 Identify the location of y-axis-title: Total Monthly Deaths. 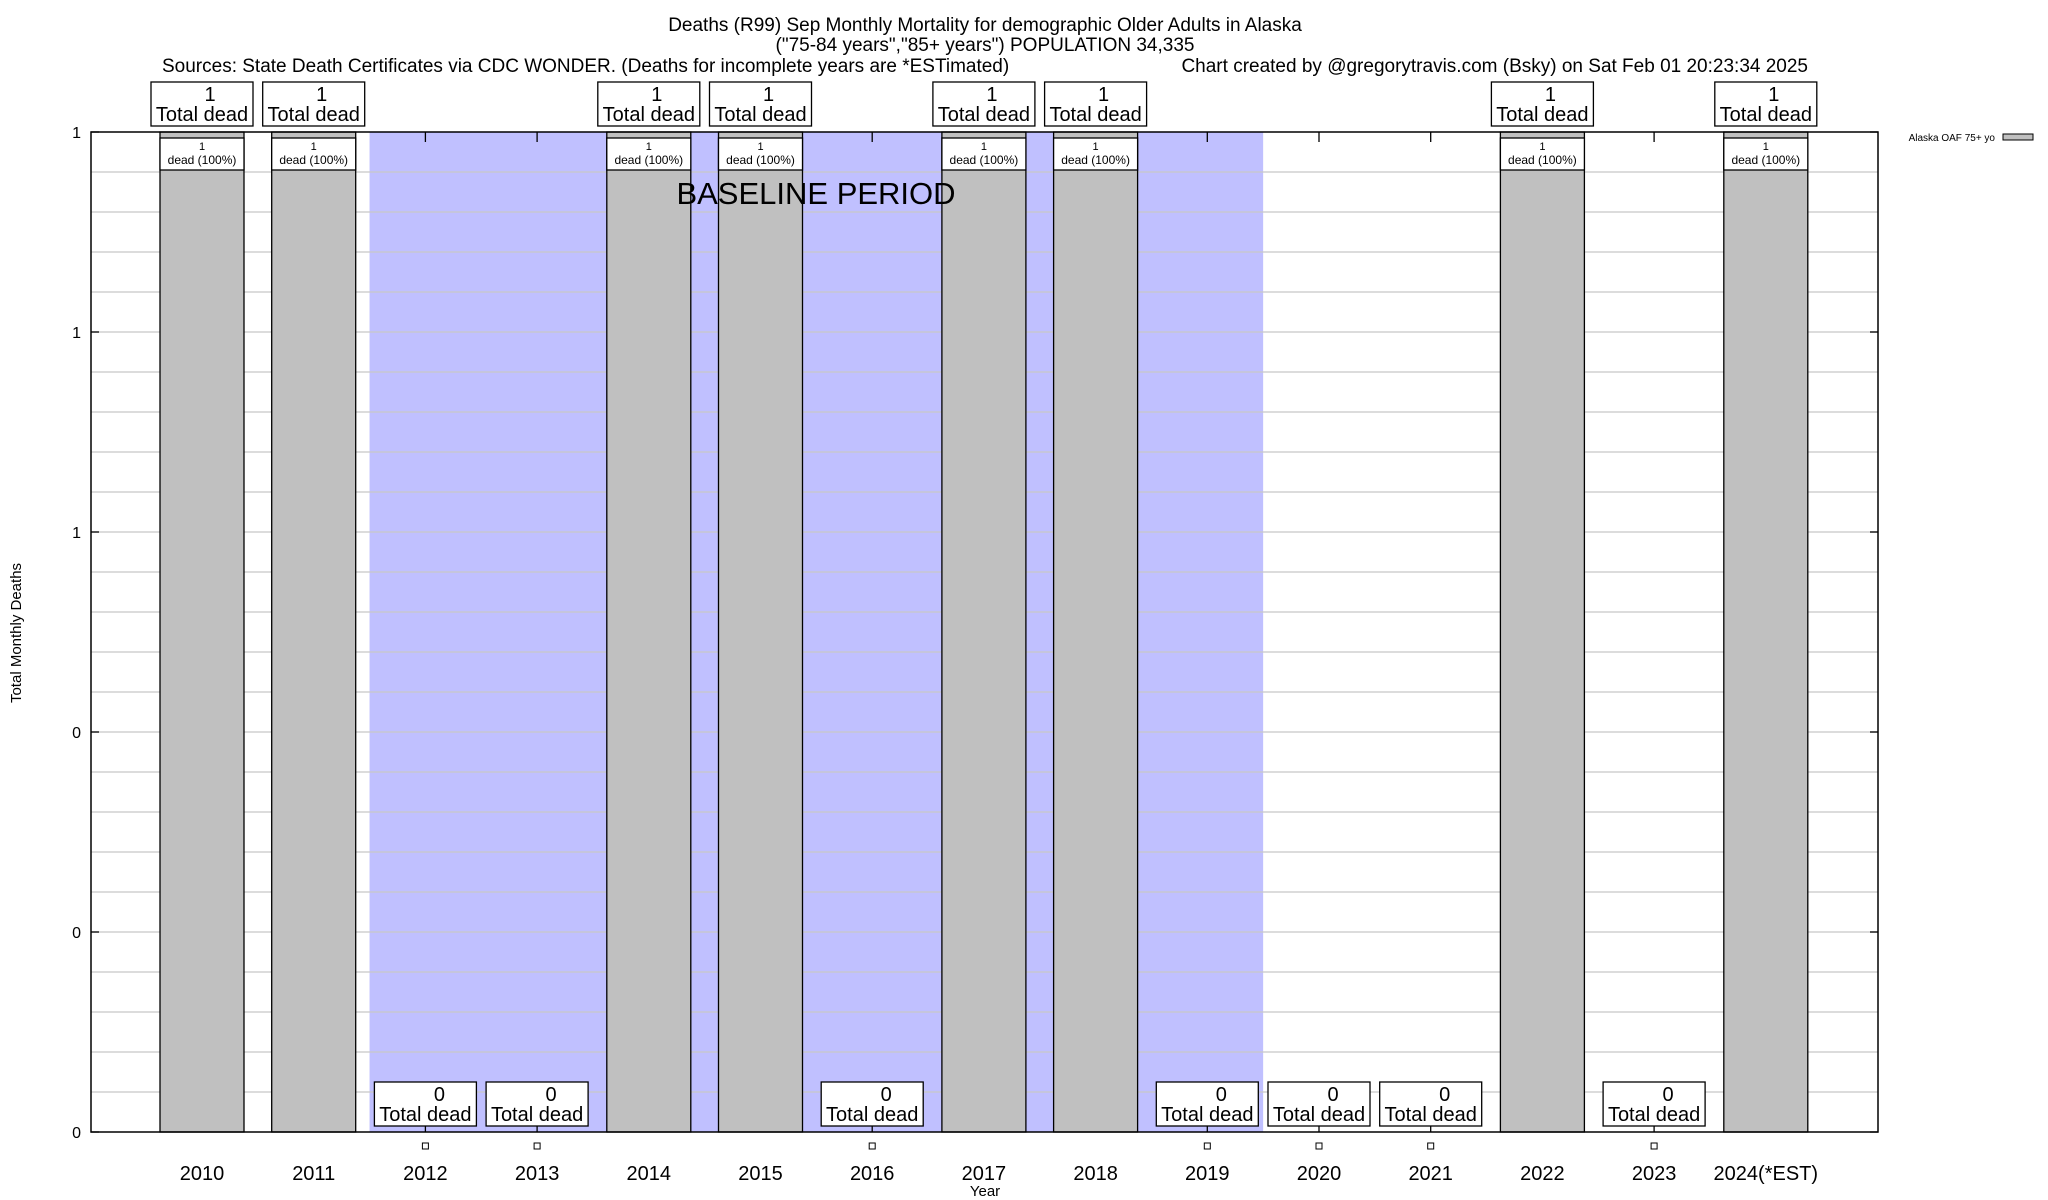
(16, 633).